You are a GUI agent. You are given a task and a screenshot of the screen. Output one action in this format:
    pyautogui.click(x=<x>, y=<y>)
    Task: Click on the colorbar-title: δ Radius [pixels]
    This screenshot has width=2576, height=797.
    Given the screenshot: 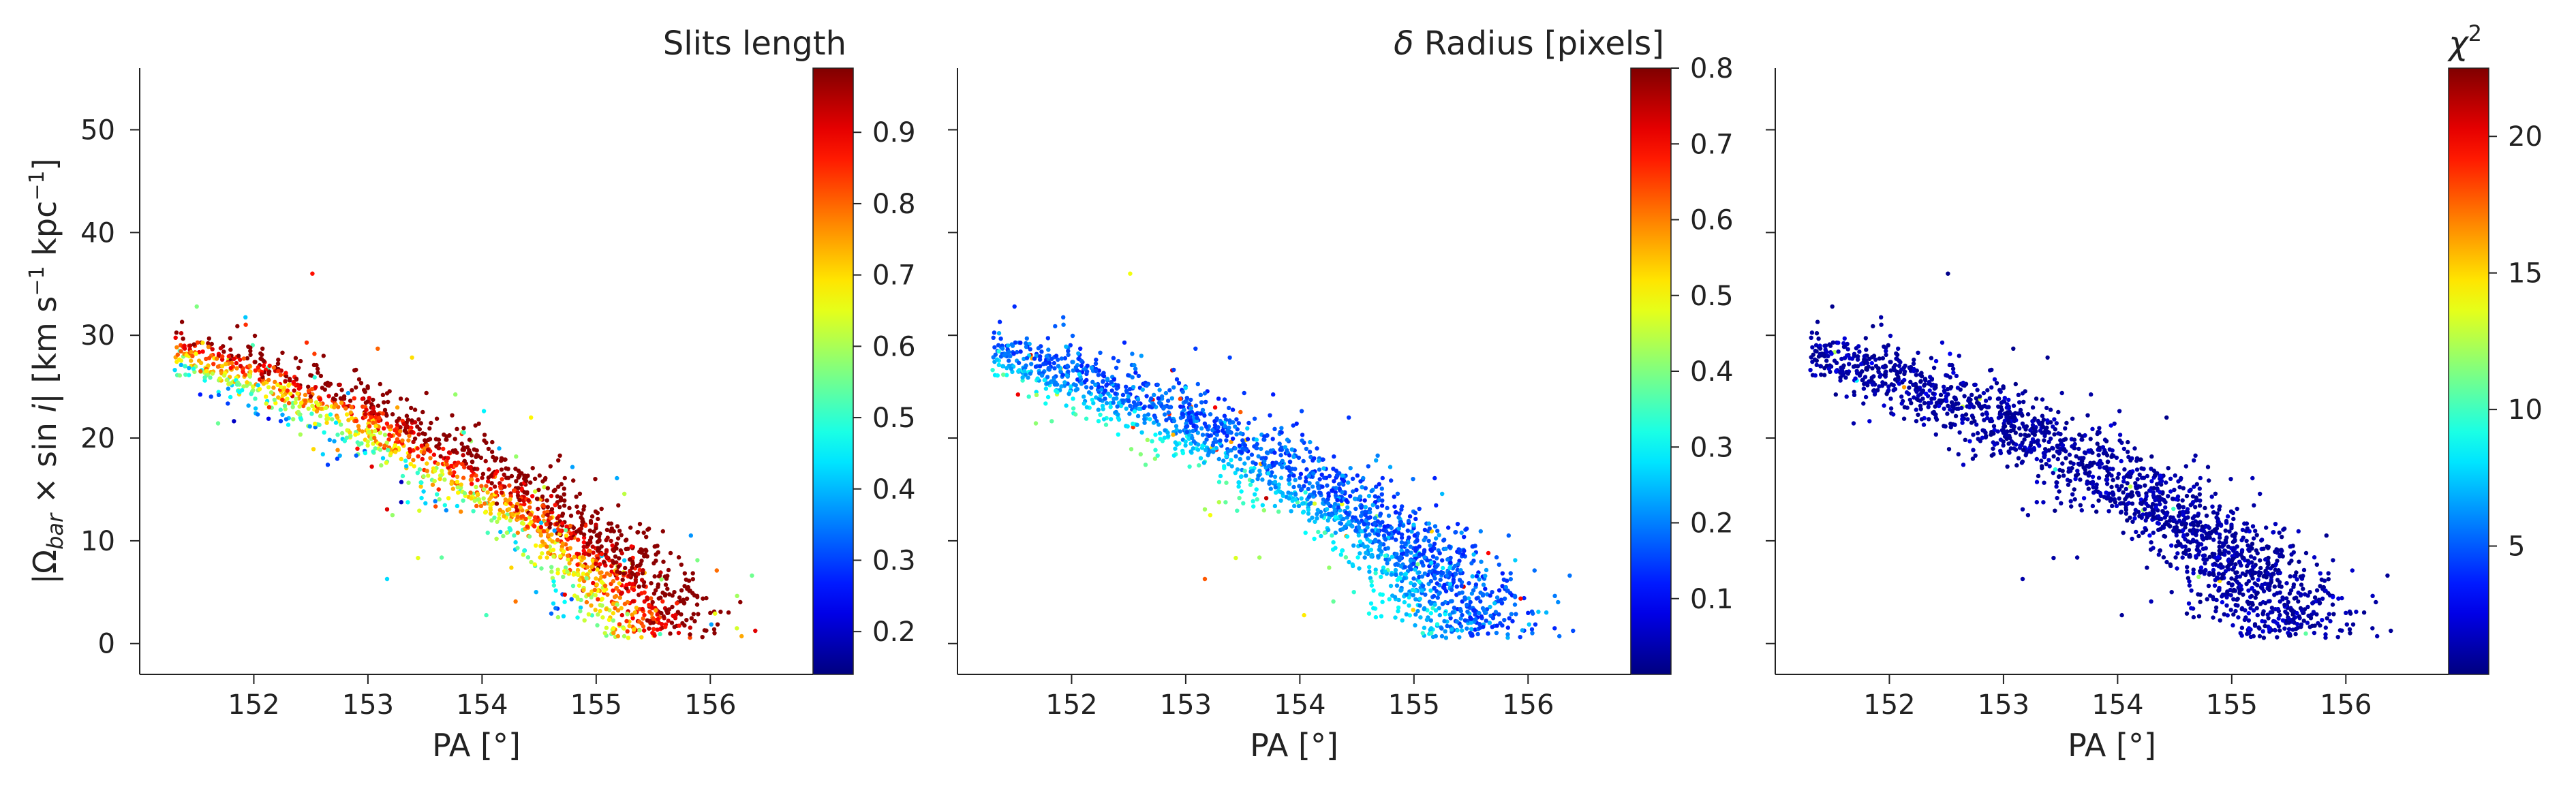 What is the action you would take?
    pyautogui.click(x=1529, y=44)
    